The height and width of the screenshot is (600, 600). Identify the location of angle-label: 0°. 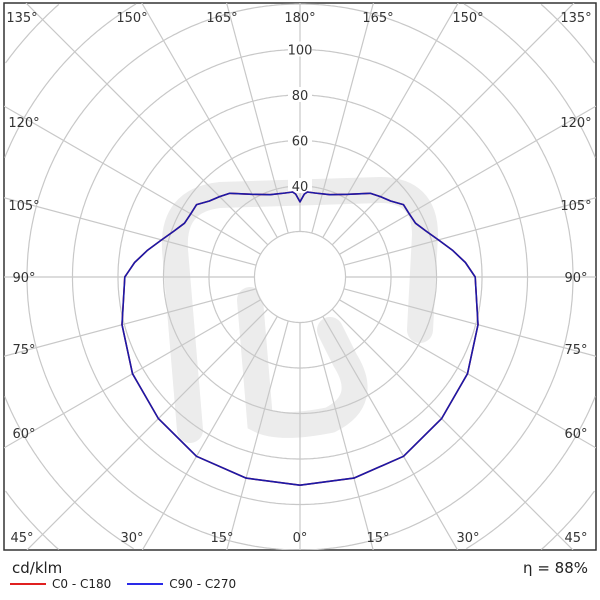
(300, 538).